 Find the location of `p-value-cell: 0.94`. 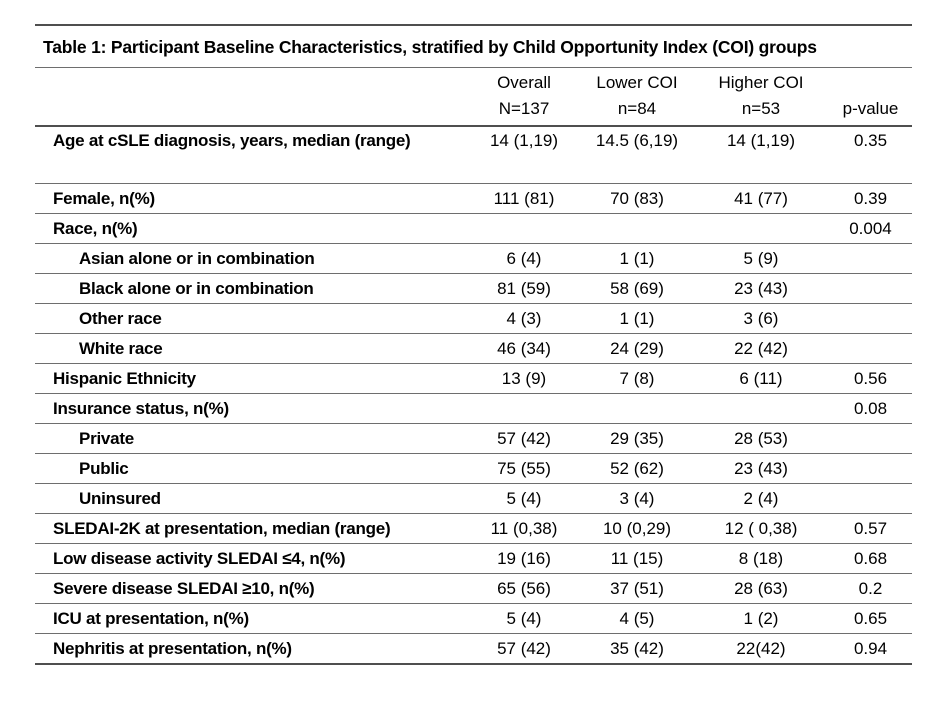

p-value-cell: 0.94 is located at coordinates (870, 649).